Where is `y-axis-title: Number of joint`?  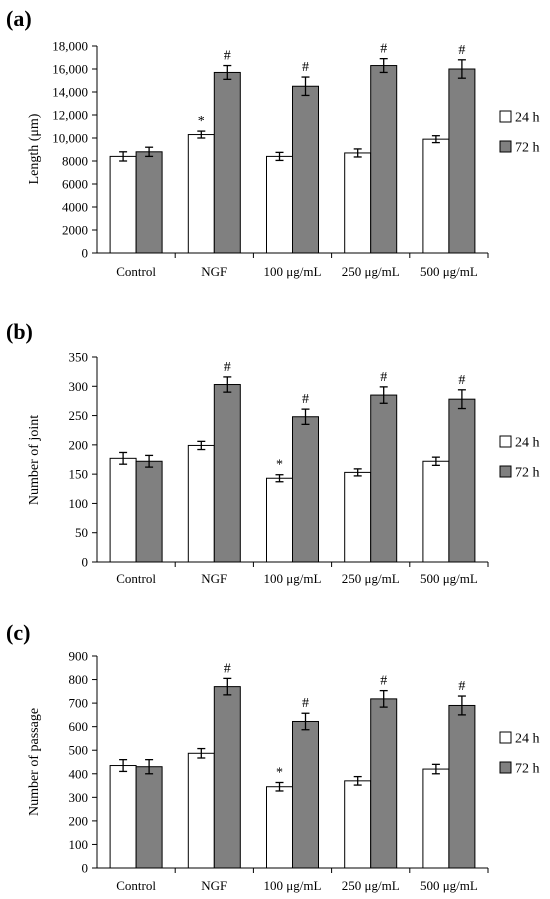
y-axis-title: Number of joint is located at coordinates (34, 460).